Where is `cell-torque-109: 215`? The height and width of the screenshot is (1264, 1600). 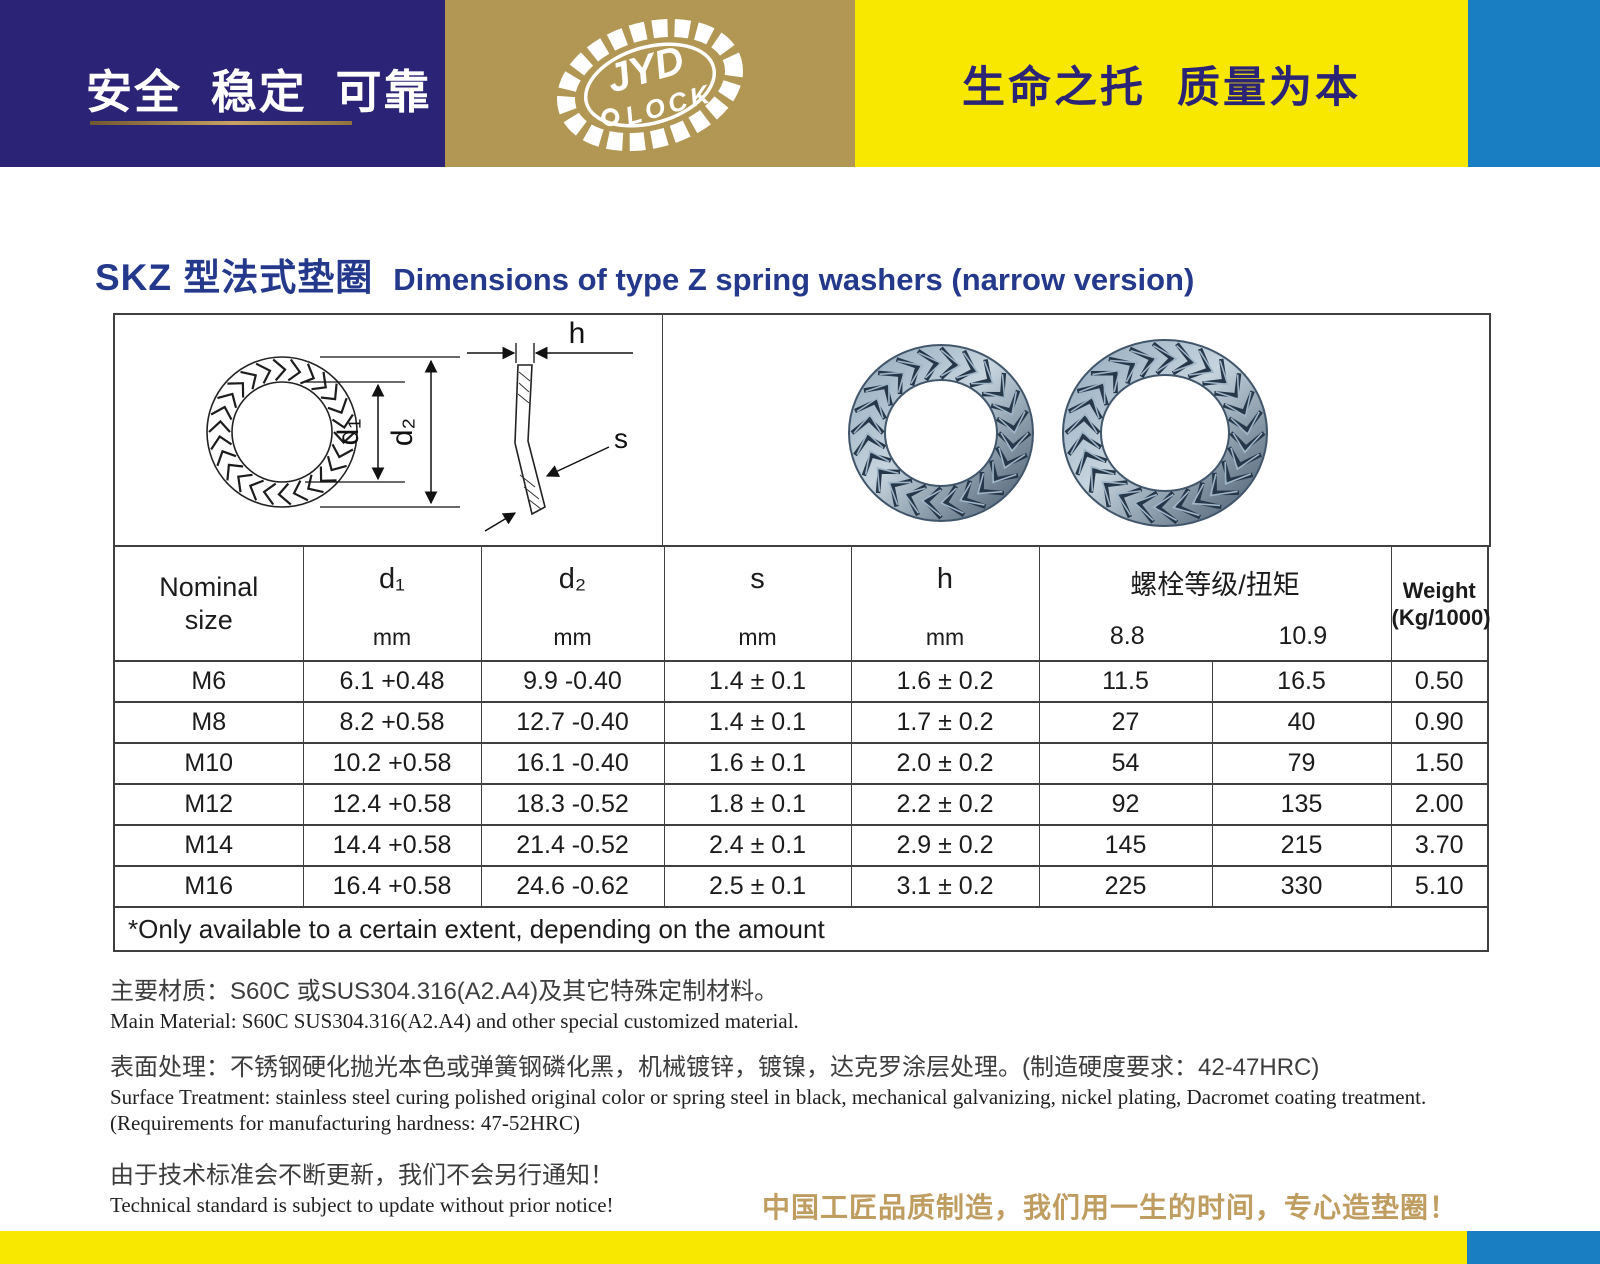
cell-torque-109: 215 is located at coordinates (1301, 845).